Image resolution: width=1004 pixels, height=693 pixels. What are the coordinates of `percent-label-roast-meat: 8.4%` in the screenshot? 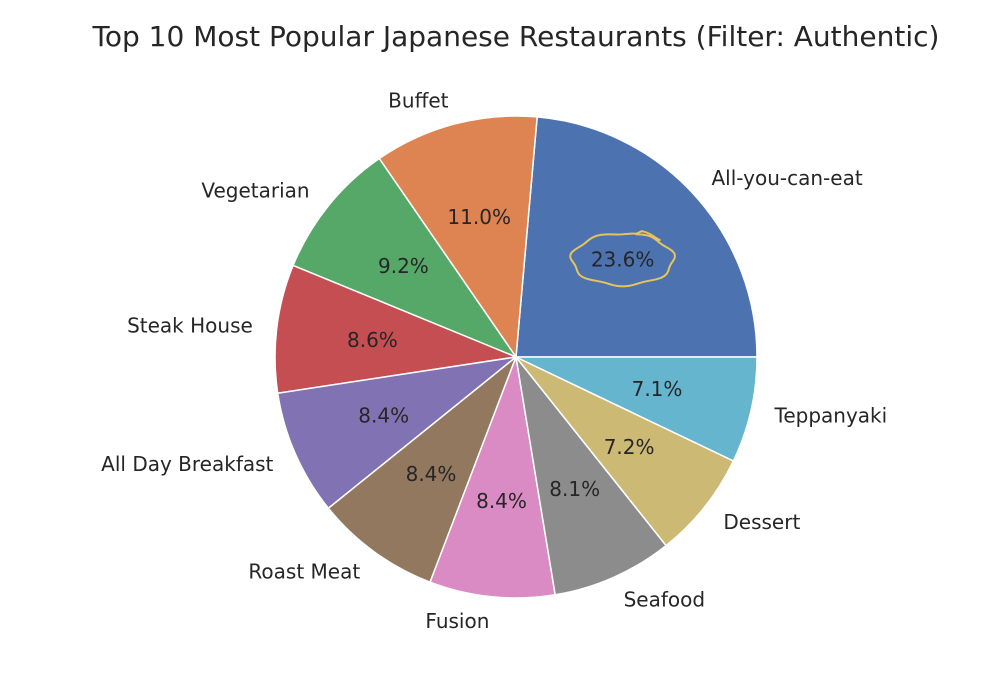 It's located at (431, 474).